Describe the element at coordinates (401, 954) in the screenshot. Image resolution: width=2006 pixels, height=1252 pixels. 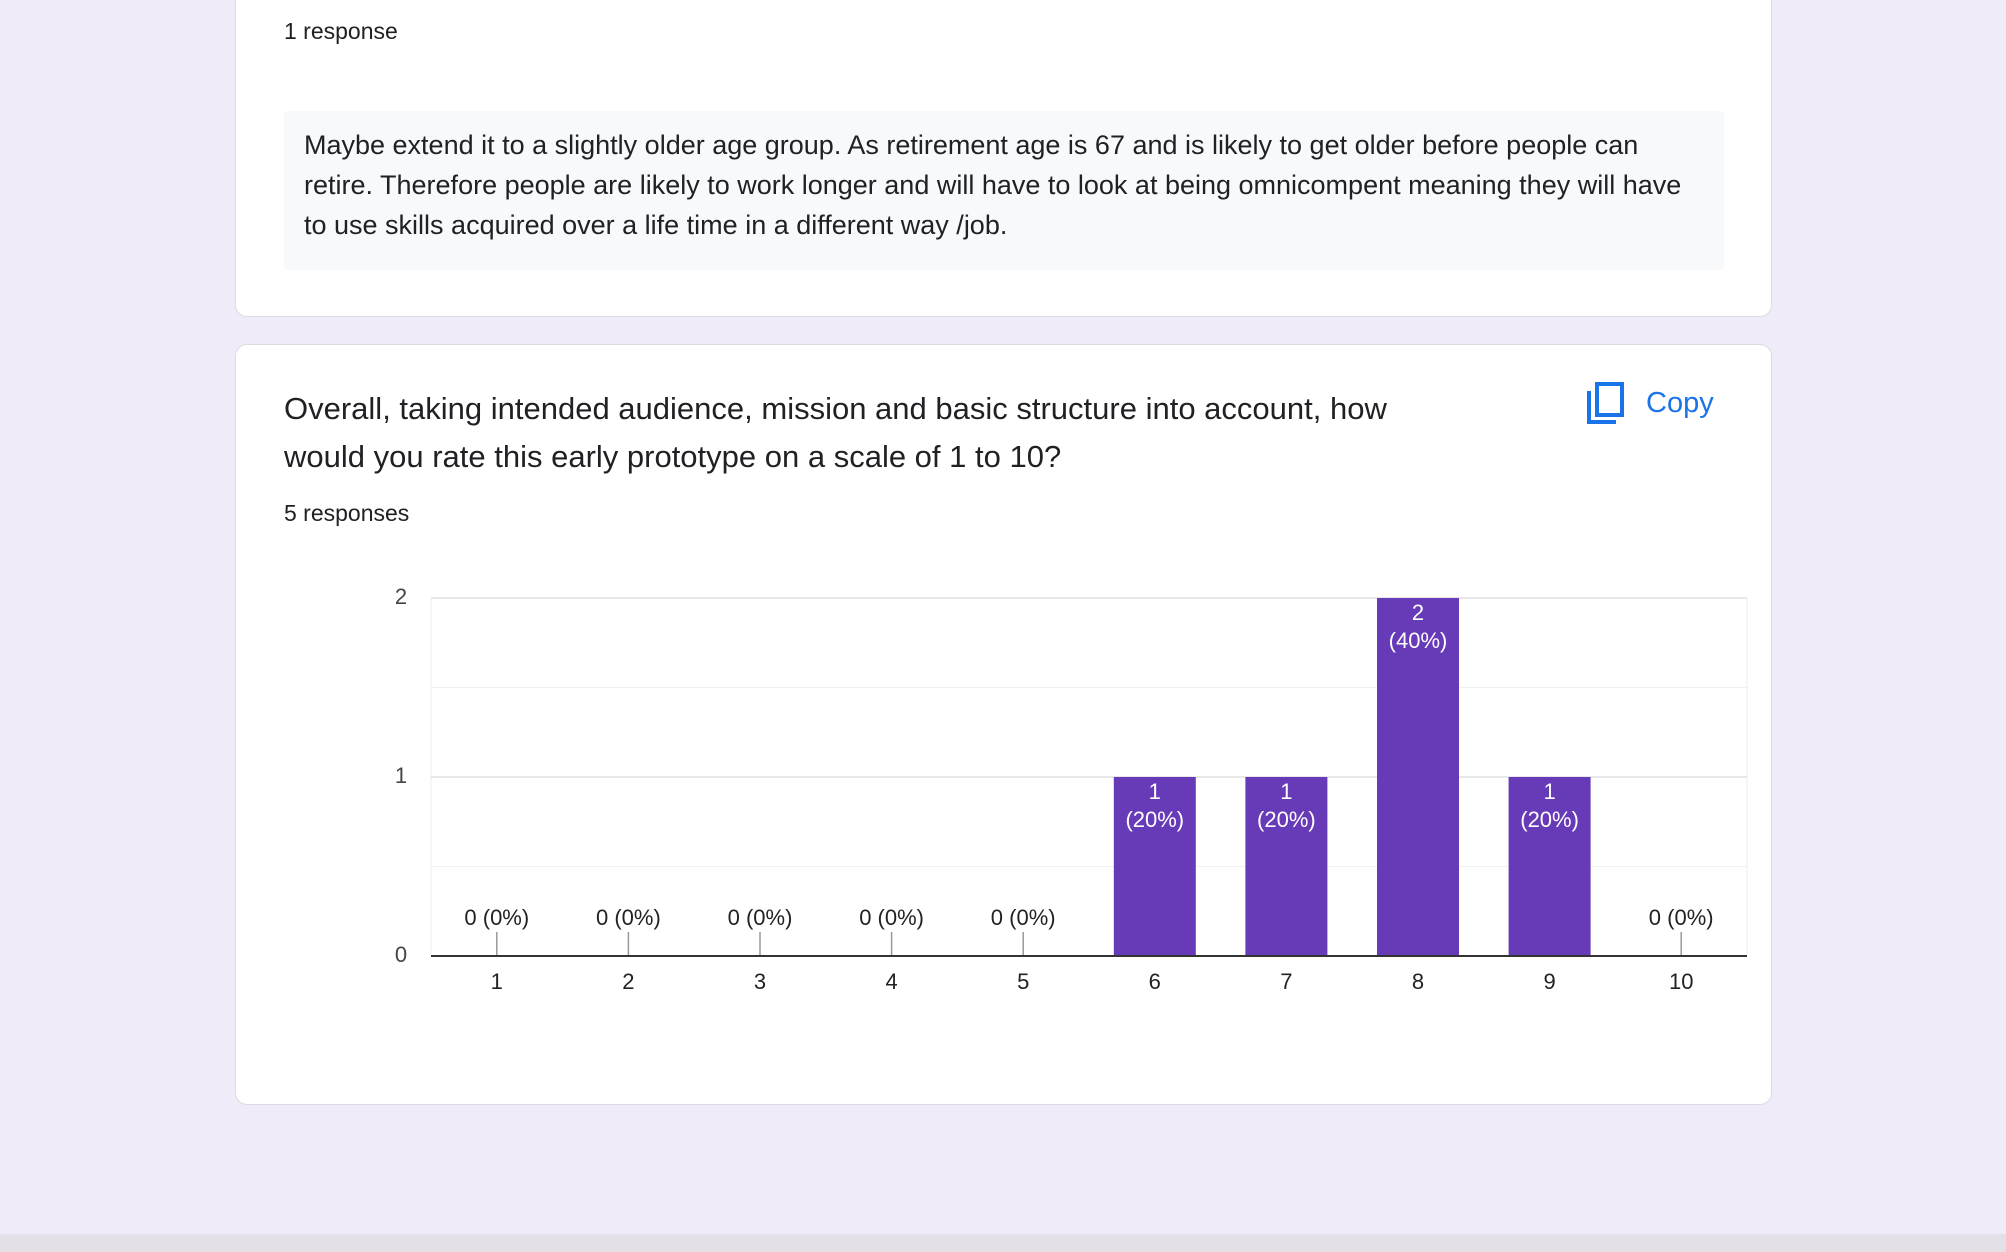
I see `y-tick-label: 0` at that location.